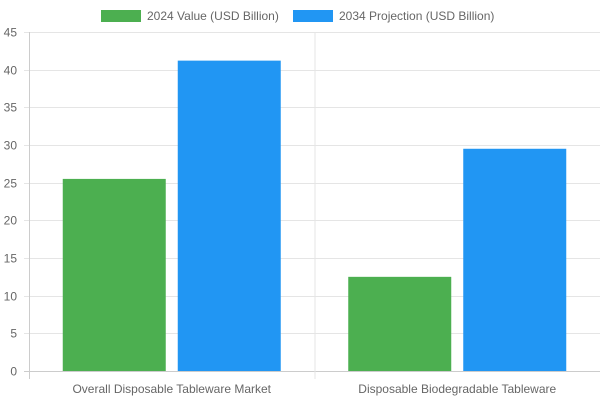  I want to click on y-tick-label: 15, so click(11, 259).